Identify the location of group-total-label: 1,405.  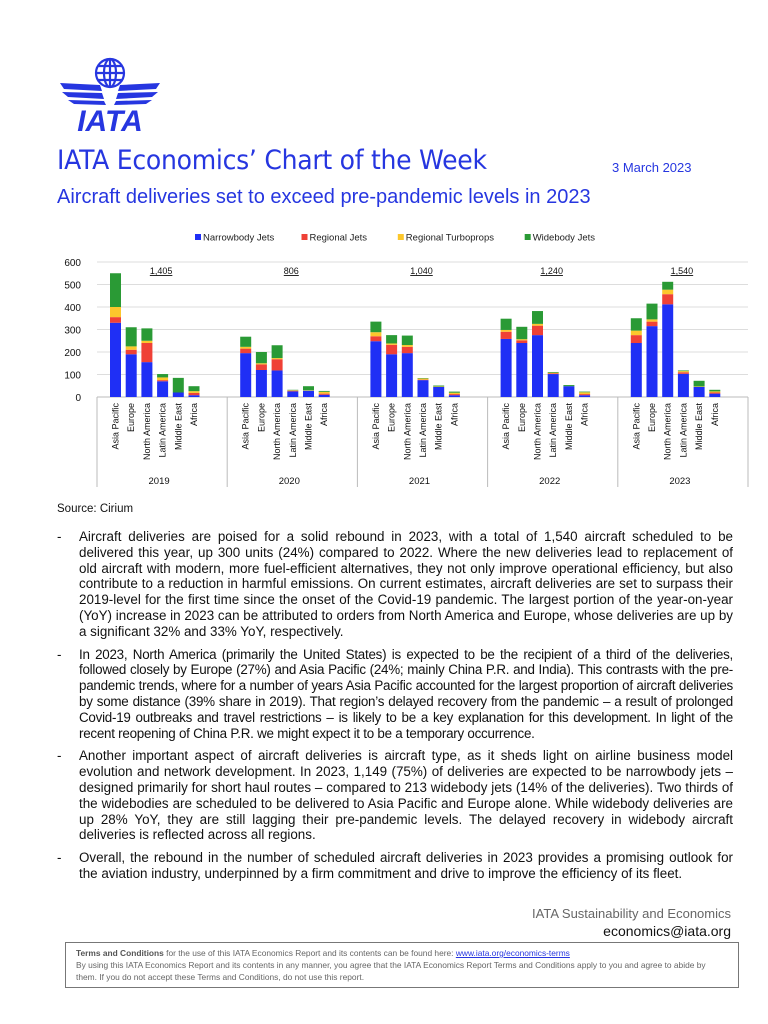
(161, 271).